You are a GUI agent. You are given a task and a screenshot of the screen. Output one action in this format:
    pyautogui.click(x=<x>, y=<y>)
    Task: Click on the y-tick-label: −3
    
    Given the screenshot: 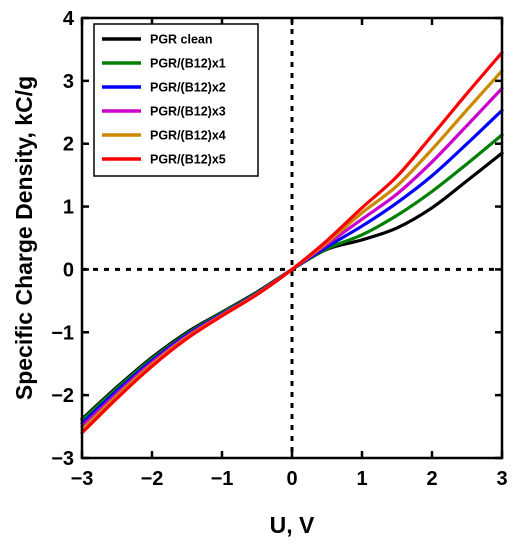 What is the action you would take?
    pyautogui.click(x=62, y=459)
    